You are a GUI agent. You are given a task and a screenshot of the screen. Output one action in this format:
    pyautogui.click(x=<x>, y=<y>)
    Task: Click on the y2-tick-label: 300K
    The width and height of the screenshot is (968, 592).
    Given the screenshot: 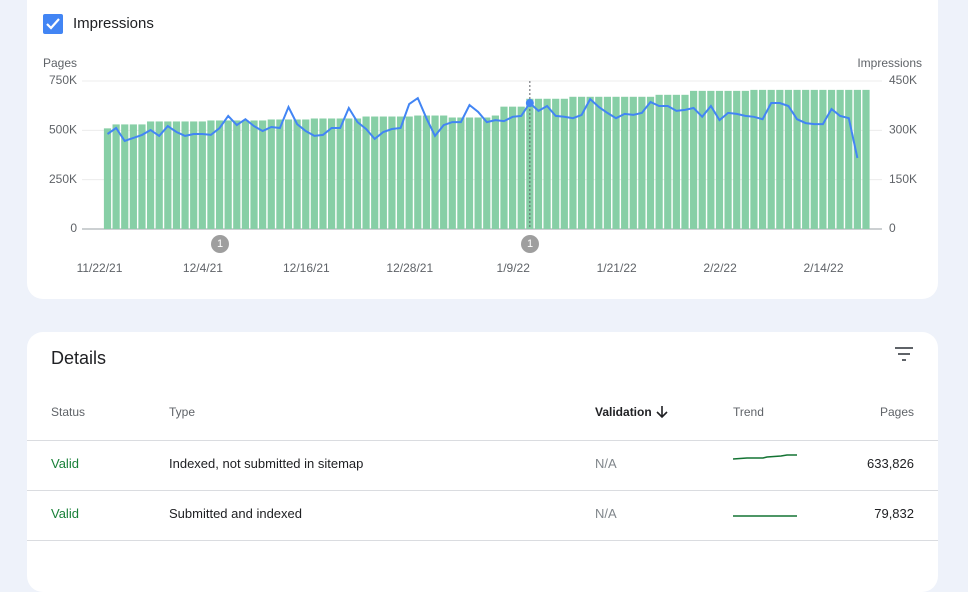 What is the action you would take?
    pyautogui.click(x=903, y=130)
    